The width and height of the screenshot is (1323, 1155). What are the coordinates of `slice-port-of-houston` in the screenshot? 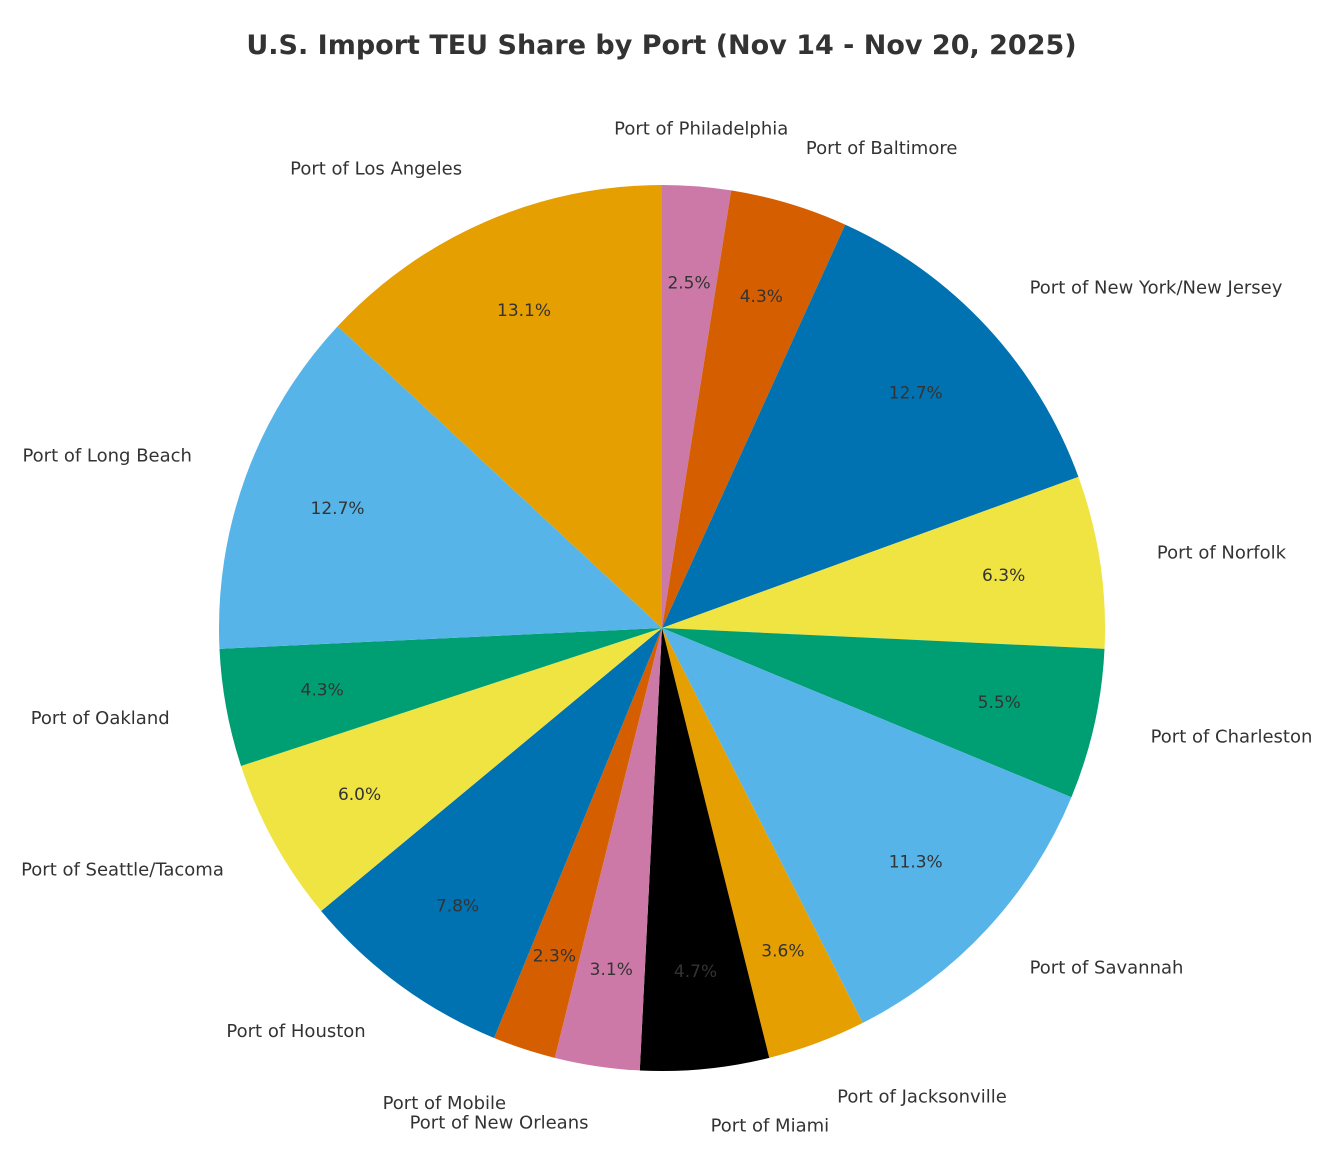 It's located at (491, 833).